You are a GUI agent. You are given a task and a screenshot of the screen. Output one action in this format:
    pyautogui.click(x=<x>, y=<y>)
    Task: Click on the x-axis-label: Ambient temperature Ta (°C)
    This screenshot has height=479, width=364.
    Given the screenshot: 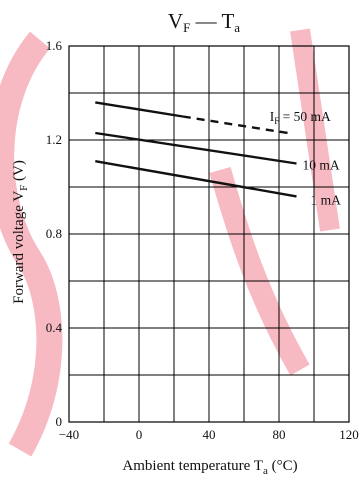 What is the action you would take?
    pyautogui.click(x=209, y=467)
    